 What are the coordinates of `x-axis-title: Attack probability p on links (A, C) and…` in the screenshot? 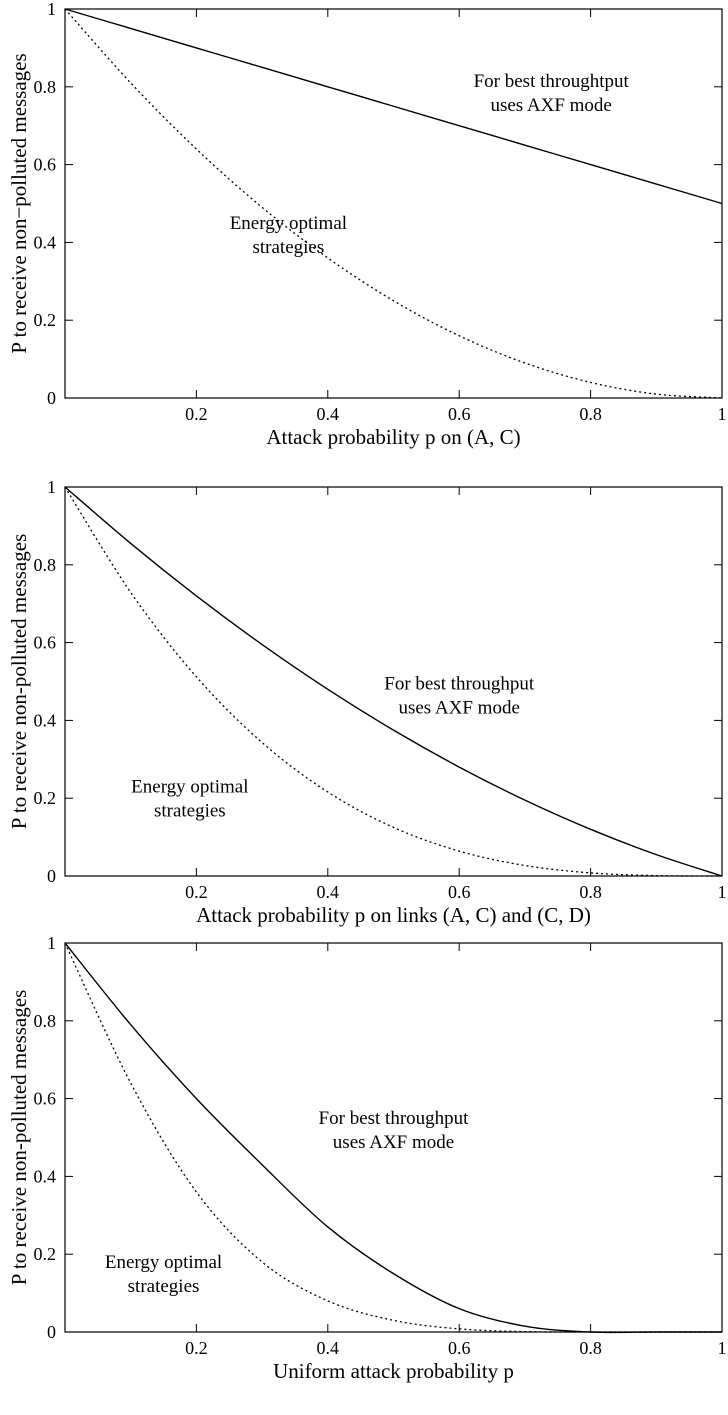 It's located at (393, 915).